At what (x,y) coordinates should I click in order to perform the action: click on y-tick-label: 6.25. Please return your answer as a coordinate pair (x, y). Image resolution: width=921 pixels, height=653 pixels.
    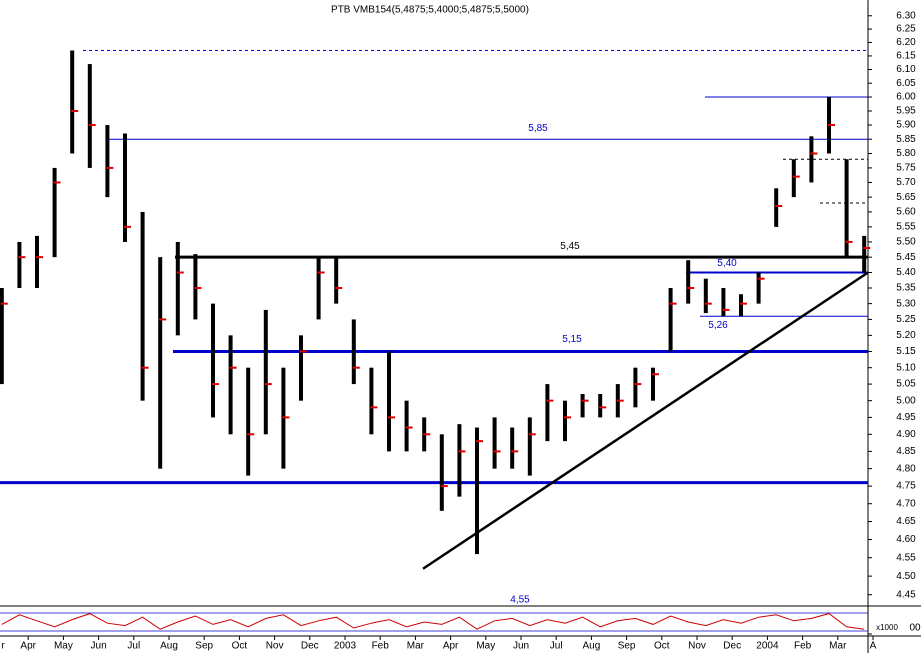
    Looking at the image, I should click on (906, 29).